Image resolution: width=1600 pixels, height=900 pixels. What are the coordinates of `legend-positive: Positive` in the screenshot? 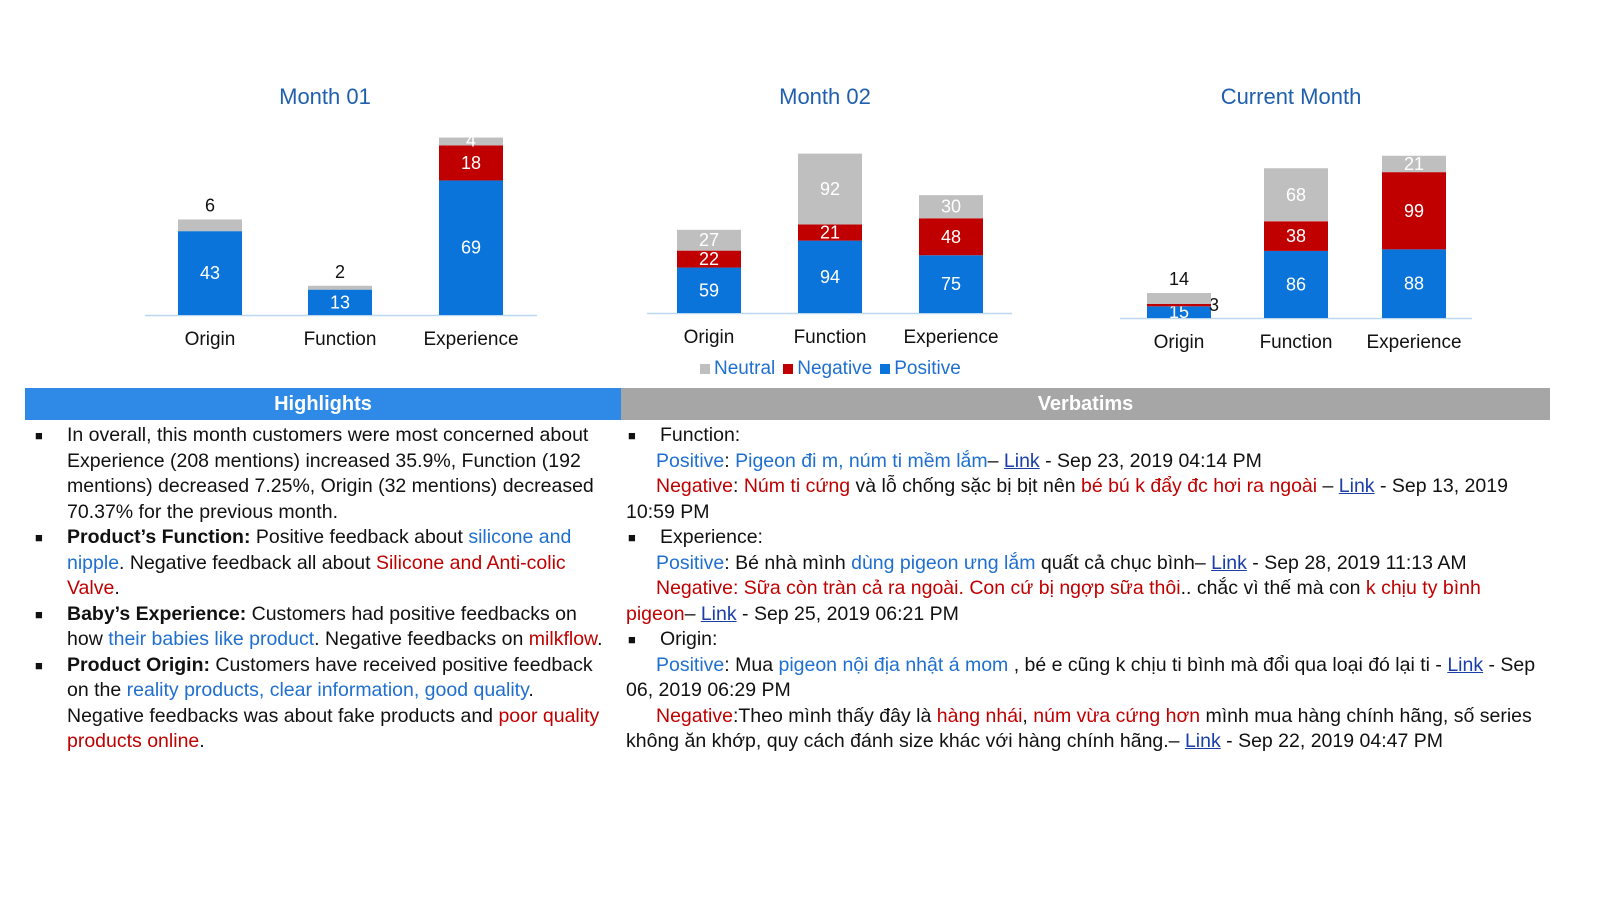 It's located at (920, 369).